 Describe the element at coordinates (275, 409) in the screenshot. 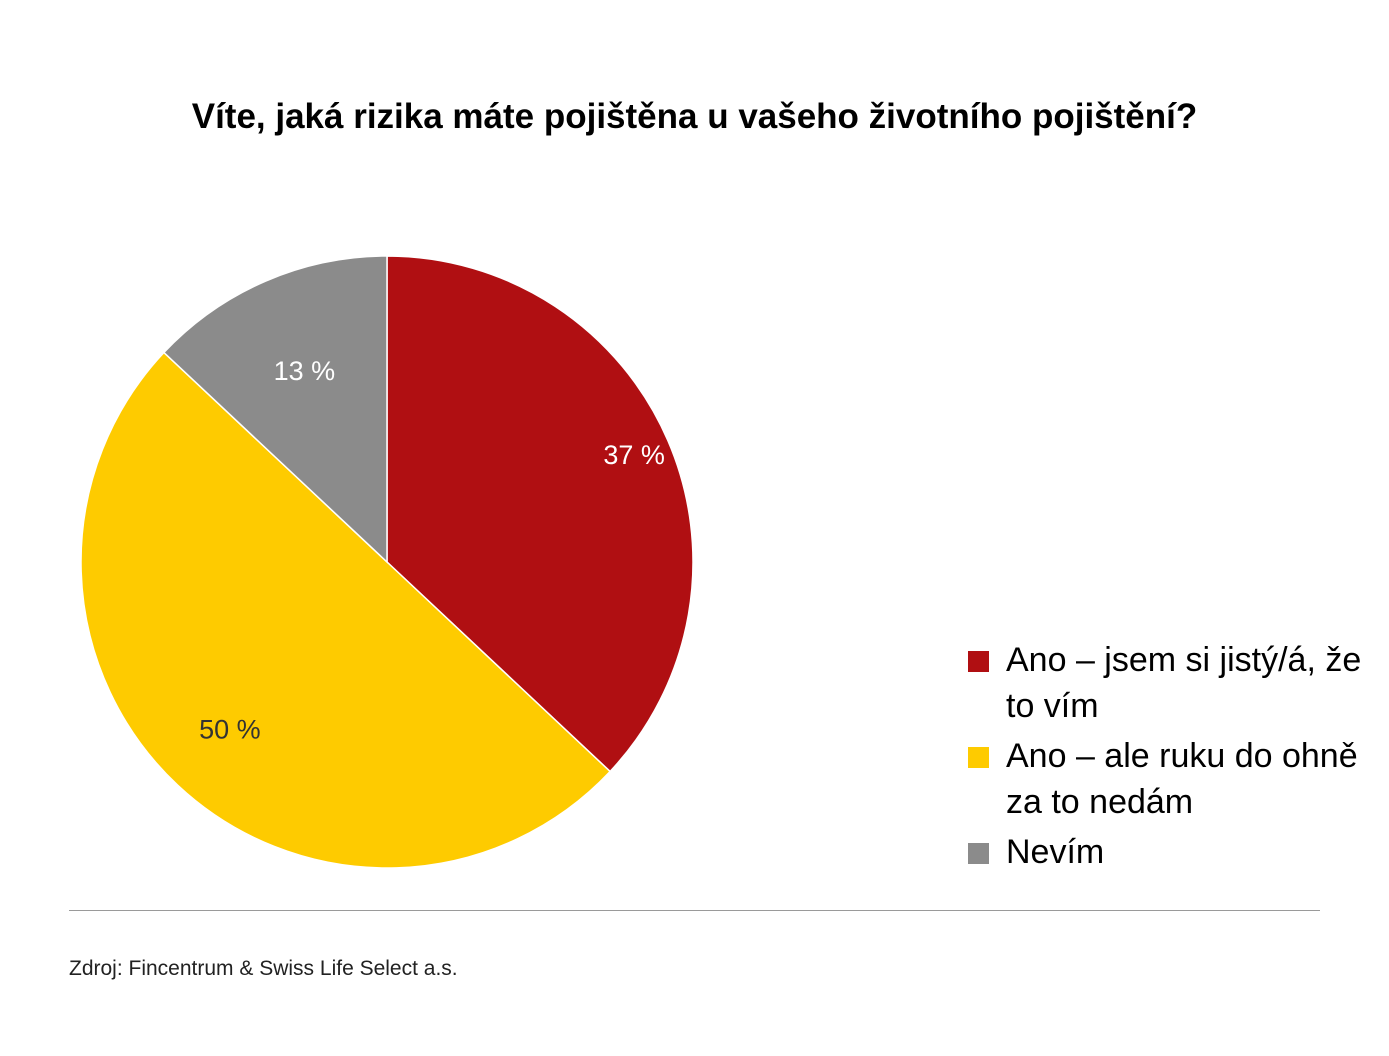

I see `pie-slice-dont-know` at that location.